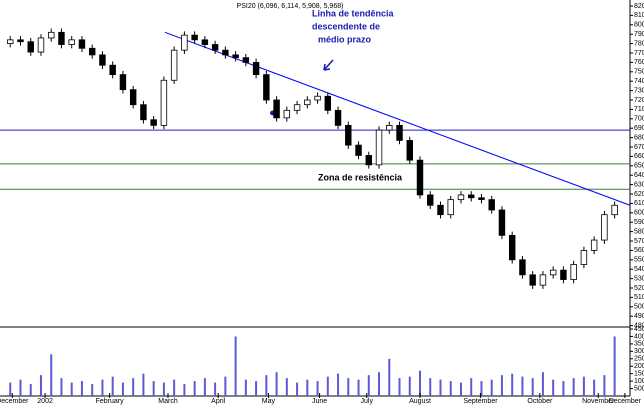  Describe the element at coordinates (639, 329) in the screenshot. I see `y-tick-label: 45000` at that location.